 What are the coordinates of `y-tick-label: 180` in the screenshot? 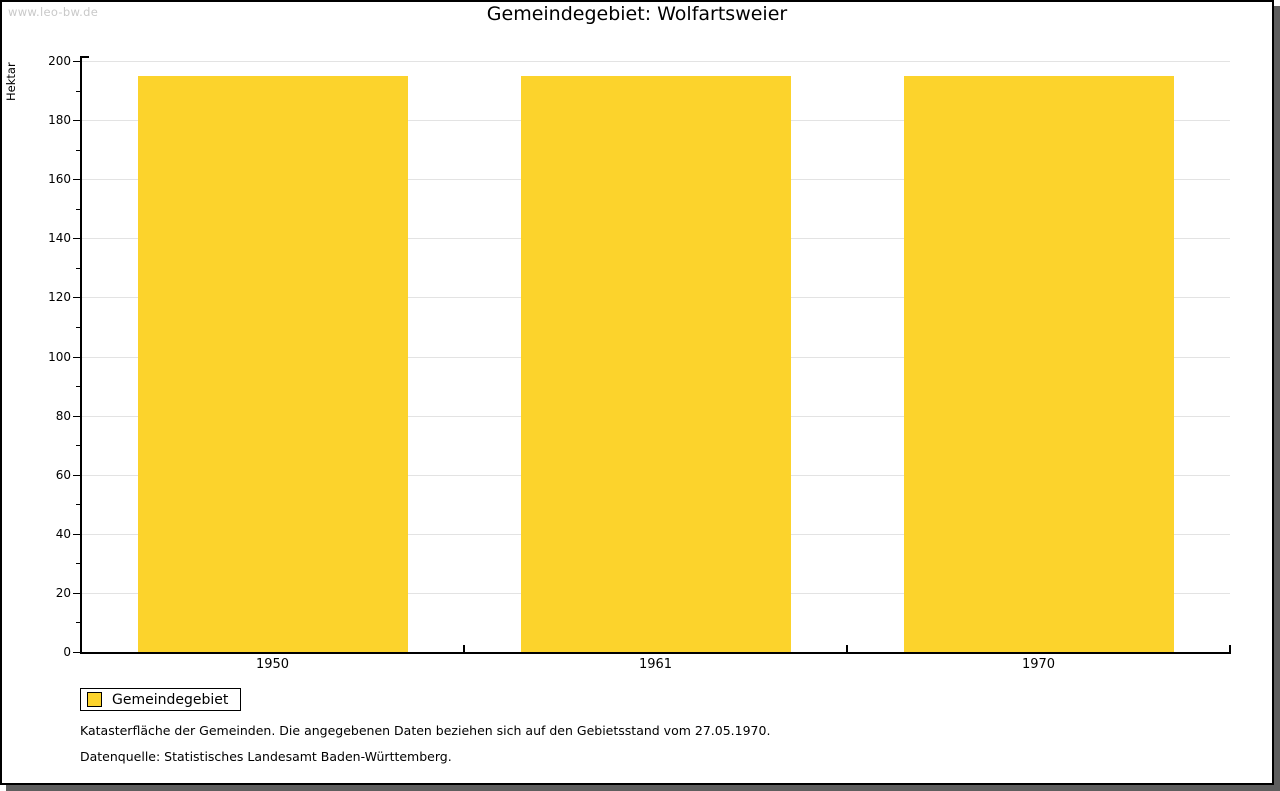 It's located at (59, 120).